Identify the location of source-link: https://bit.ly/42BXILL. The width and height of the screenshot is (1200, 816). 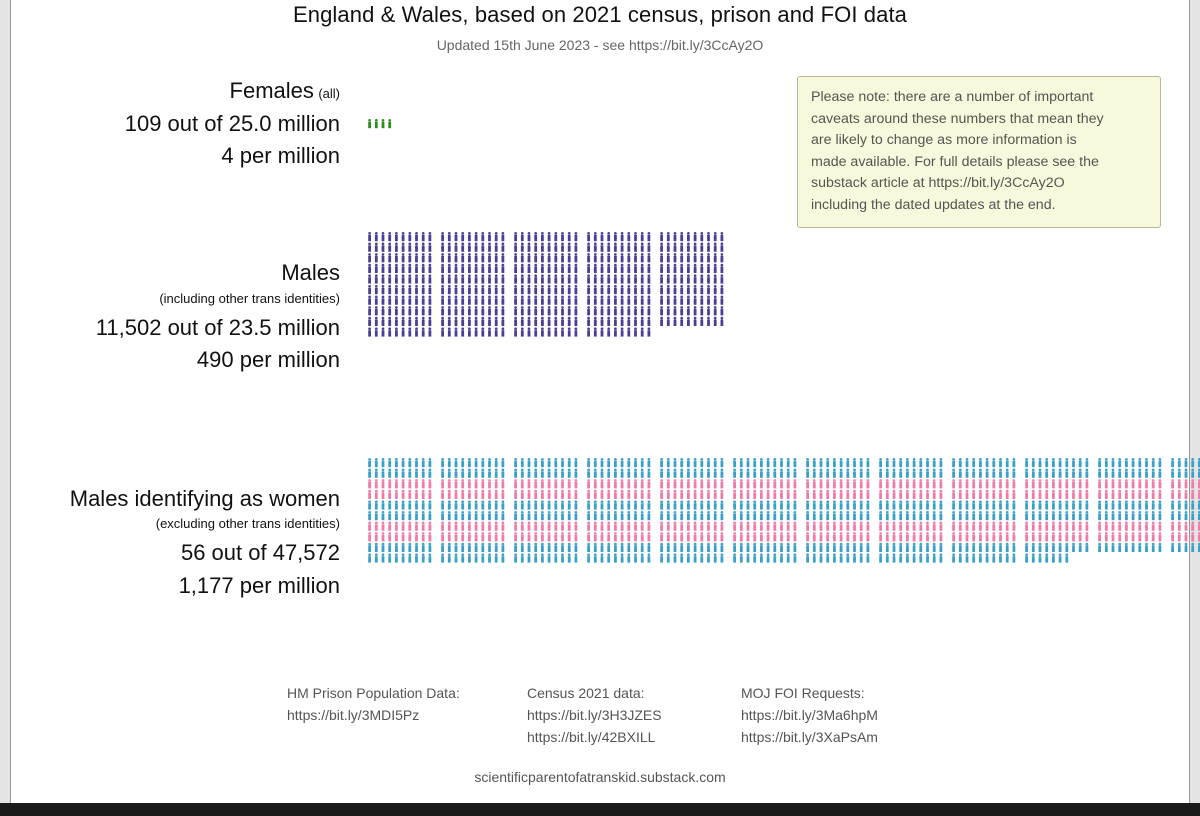
(591, 737).